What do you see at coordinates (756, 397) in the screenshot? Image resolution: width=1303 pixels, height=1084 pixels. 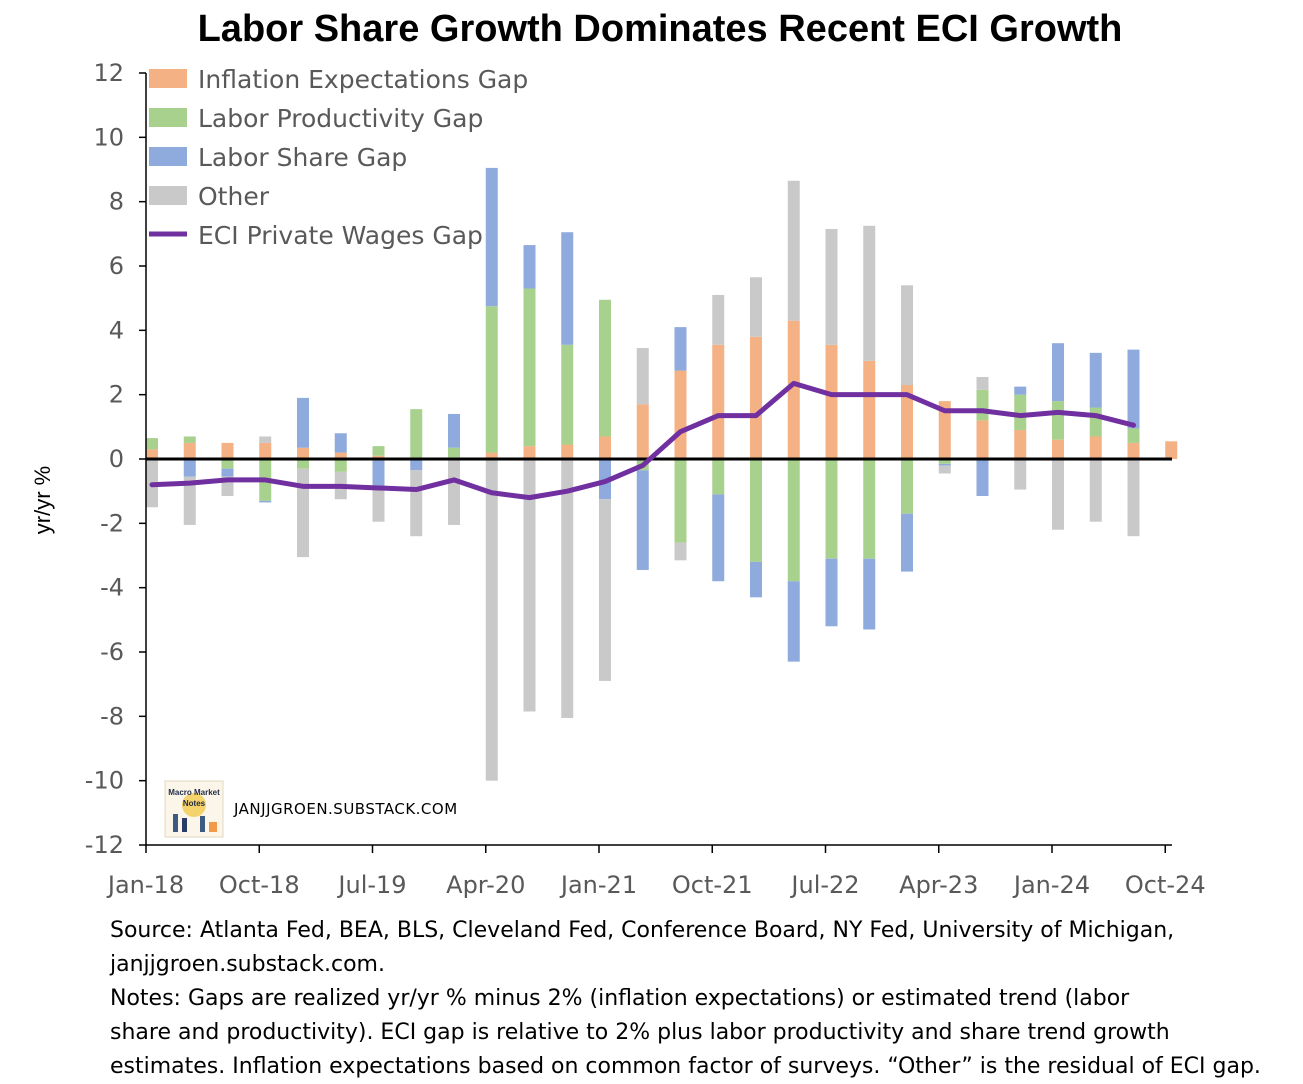 I see `bar-inflation-expectations-gap-2022Q1` at bounding box center [756, 397].